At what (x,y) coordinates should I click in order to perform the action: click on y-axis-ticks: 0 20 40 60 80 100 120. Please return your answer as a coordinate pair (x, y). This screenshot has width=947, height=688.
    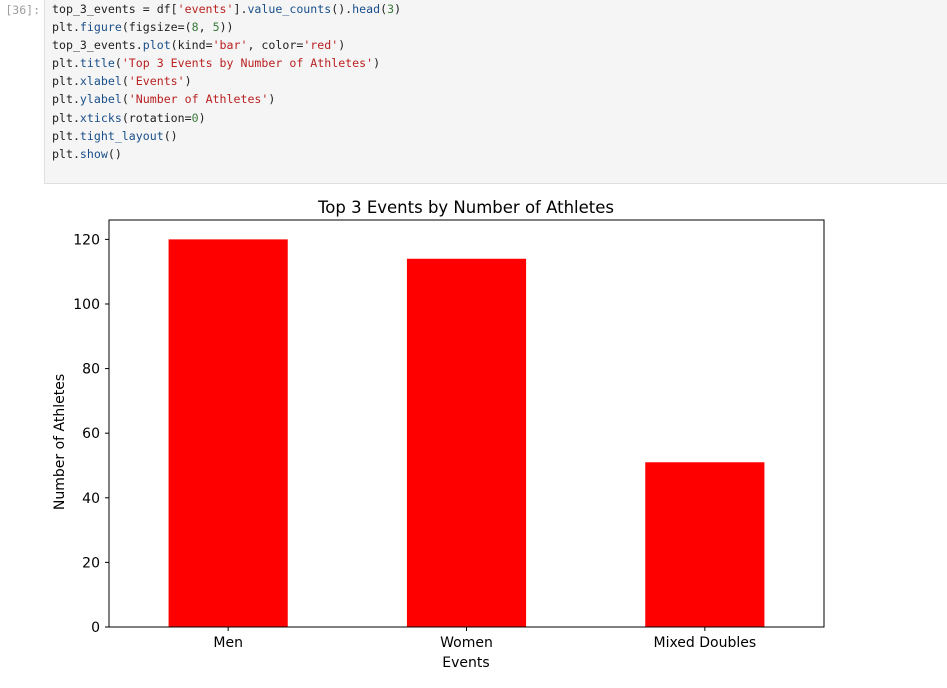
    Looking at the image, I should click on (91, 434).